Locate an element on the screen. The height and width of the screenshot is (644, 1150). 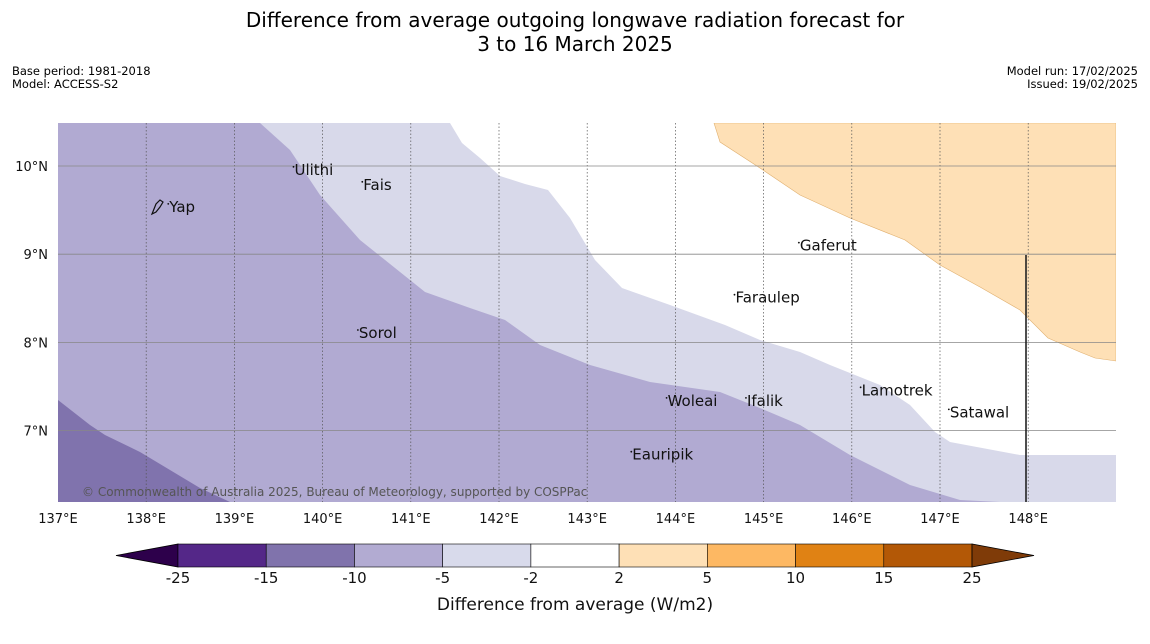
yap-island-outline is located at coordinates (157, 207).